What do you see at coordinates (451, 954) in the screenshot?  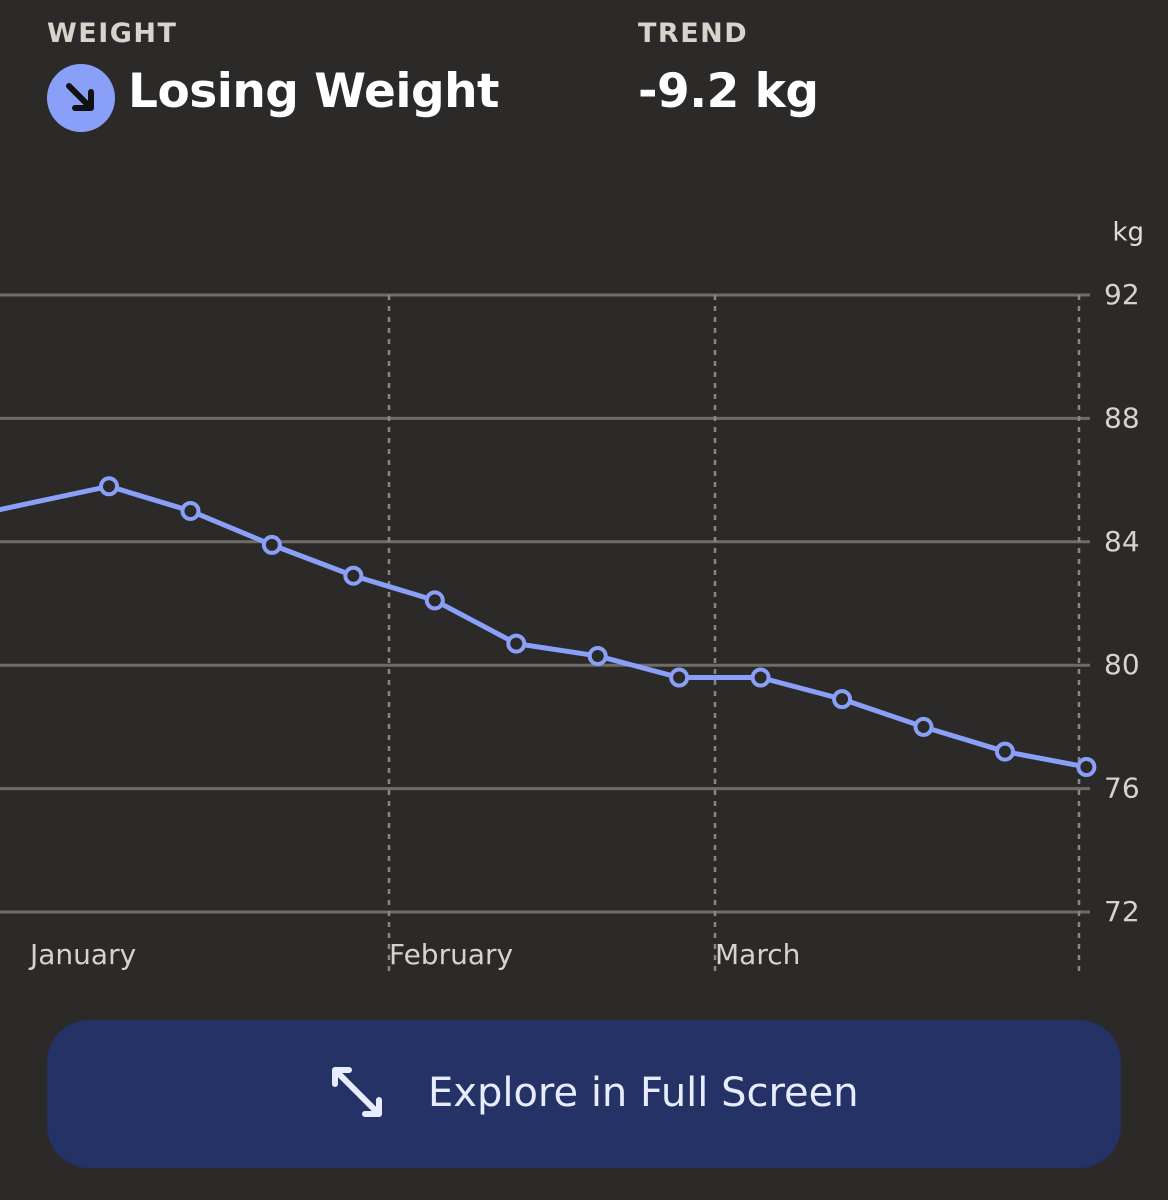 I see `x-month-label: February` at bounding box center [451, 954].